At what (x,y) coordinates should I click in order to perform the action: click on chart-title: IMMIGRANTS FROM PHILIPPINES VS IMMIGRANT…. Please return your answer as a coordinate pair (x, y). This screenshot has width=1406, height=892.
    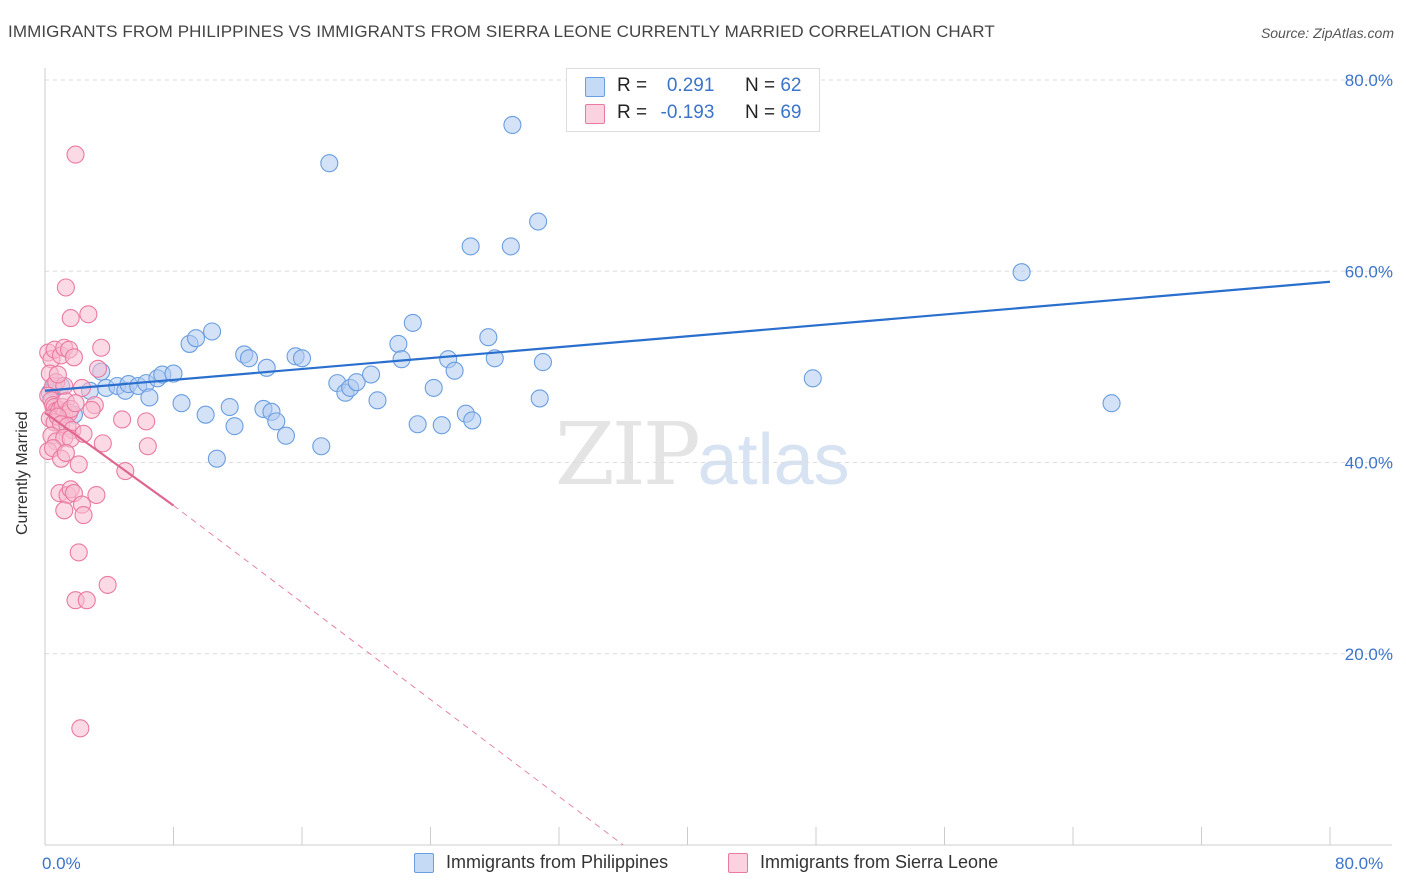
    Looking at the image, I should click on (501, 31).